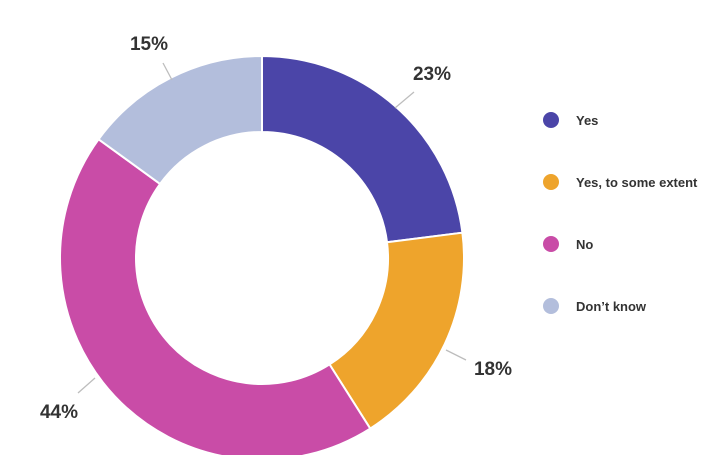 This screenshot has height=455, width=714. Describe the element at coordinates (362, 149) in the screenshot. I see `slice-yes` at that location.